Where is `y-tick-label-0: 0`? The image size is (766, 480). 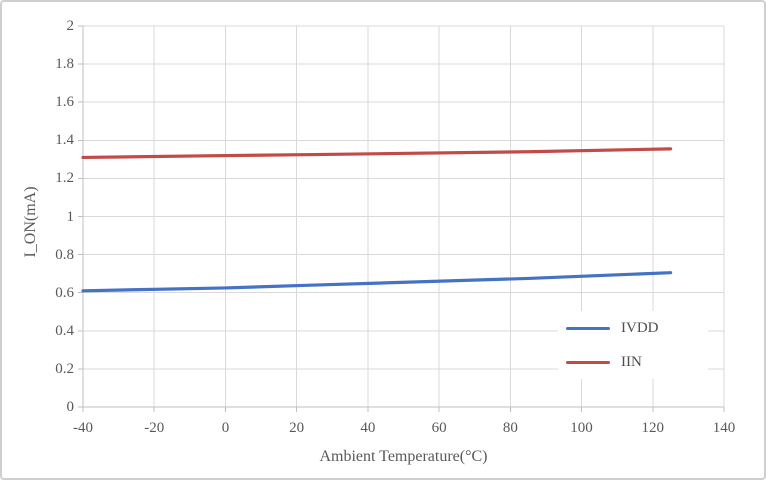 y-tick-label-0: 0 is located at coordinates (70, 407).